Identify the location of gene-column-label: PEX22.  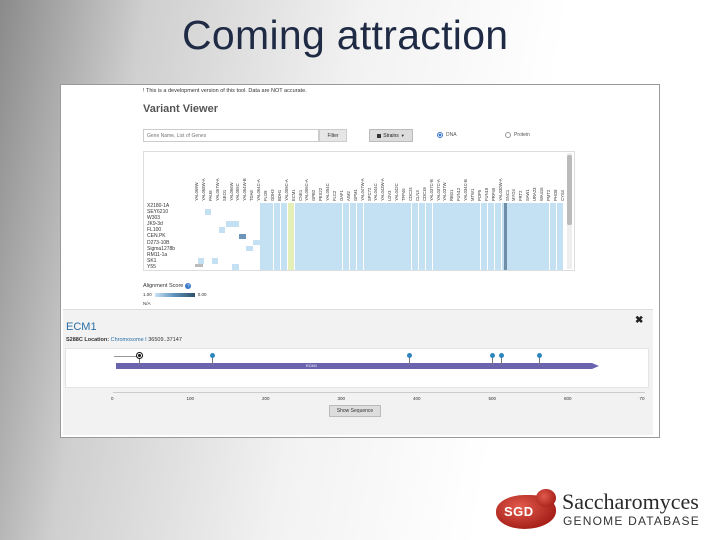
(321, 194).